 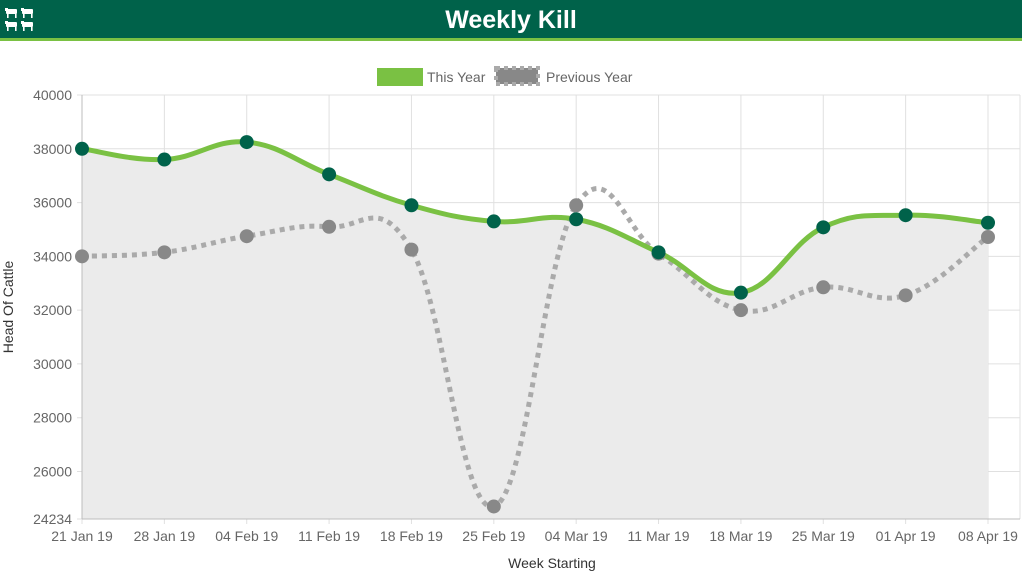 I want to click on cattle-icon, so click(x=19, y=19).